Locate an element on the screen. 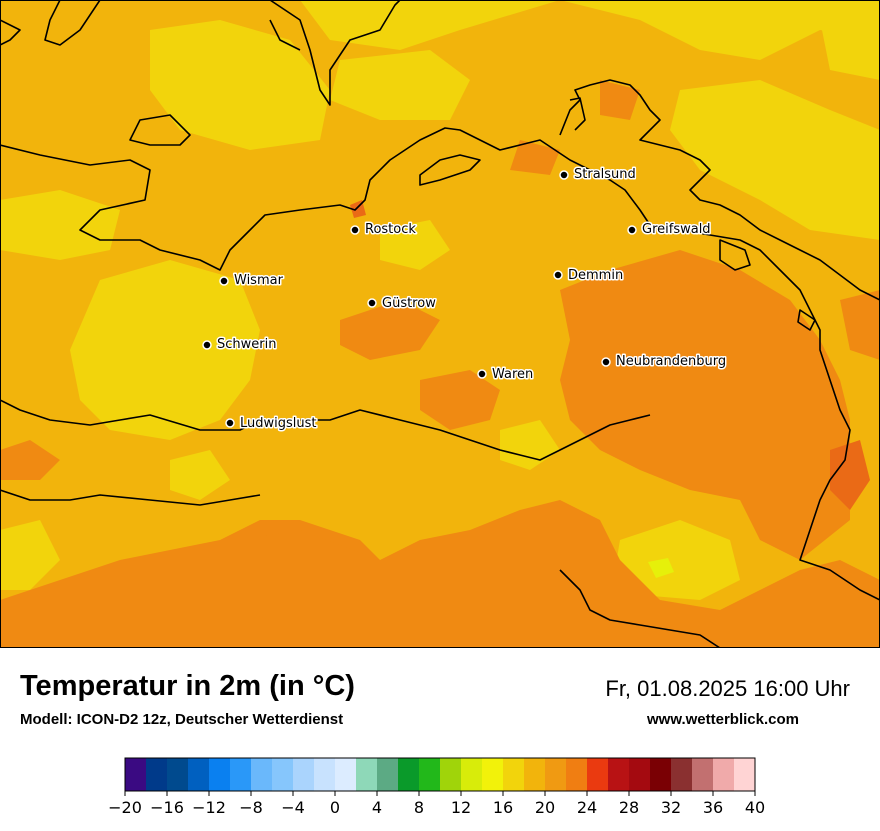  legend-tick-label: 40 is located at coordinates (755, 807).